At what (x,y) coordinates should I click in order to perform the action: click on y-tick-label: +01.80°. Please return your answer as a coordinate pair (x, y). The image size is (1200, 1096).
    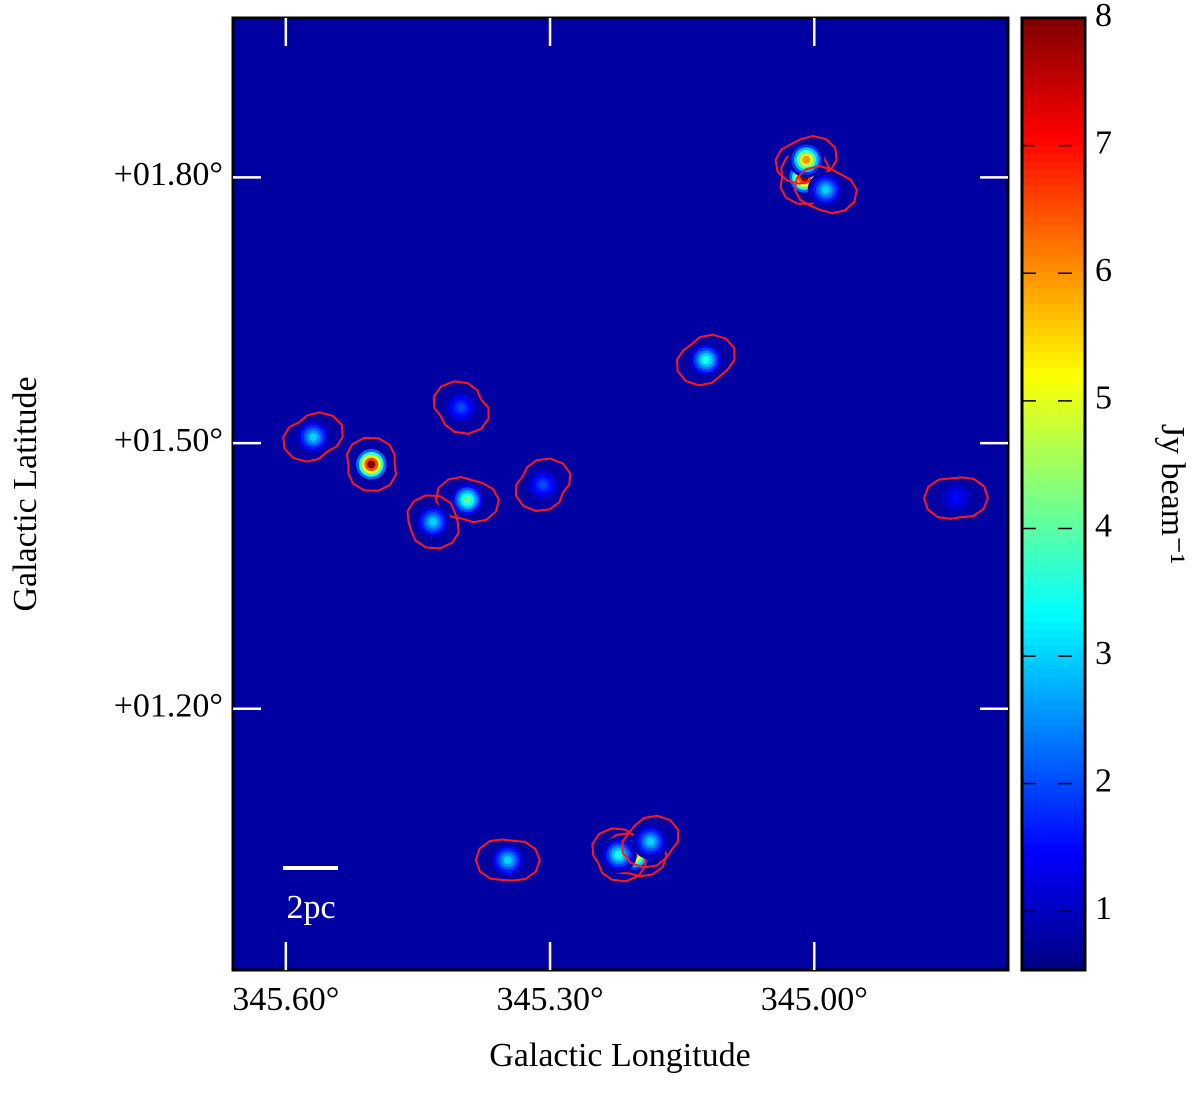
    Looking at the image, I should click on (168, 174).